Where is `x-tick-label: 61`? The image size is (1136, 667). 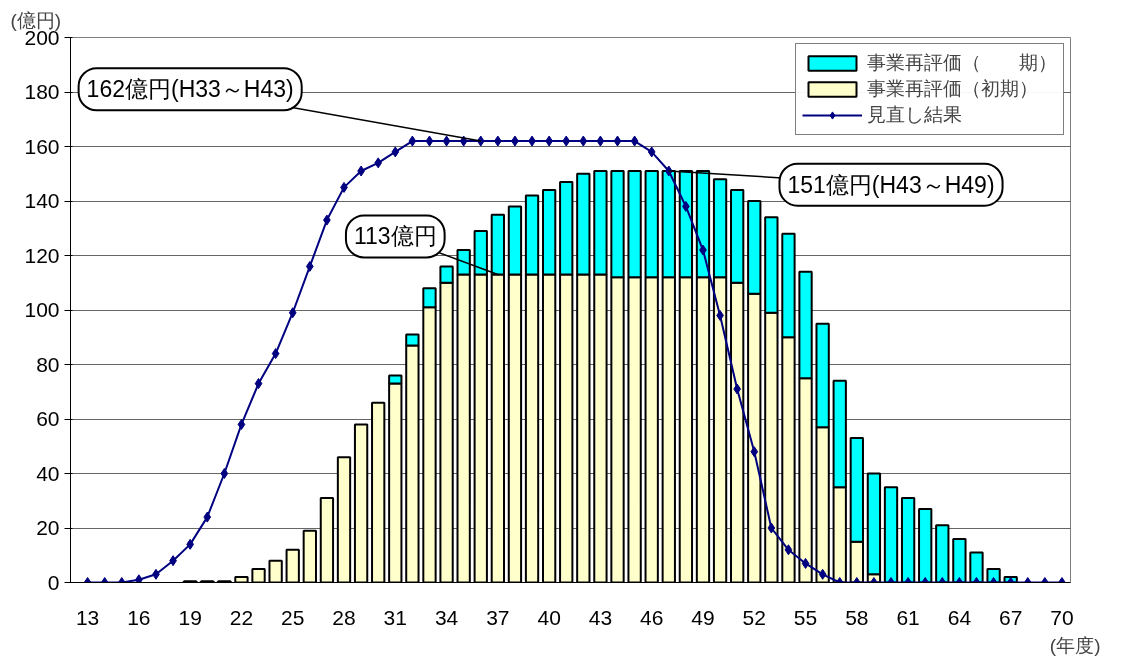 x-tick-label: 61 is located at coordinates (908, 617).